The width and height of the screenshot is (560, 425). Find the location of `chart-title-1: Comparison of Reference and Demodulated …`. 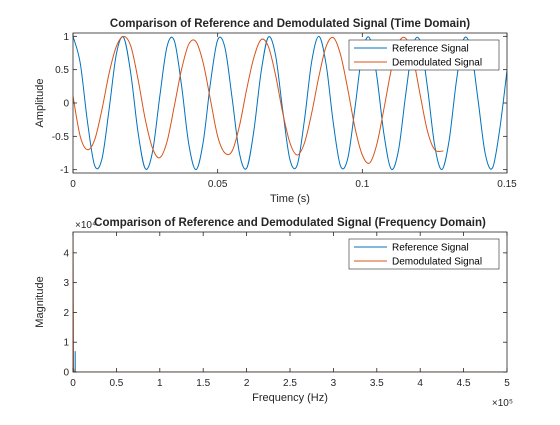

chart-title-1: Comparison of Reference and Demodulated … is located at coordinates (290, 24).